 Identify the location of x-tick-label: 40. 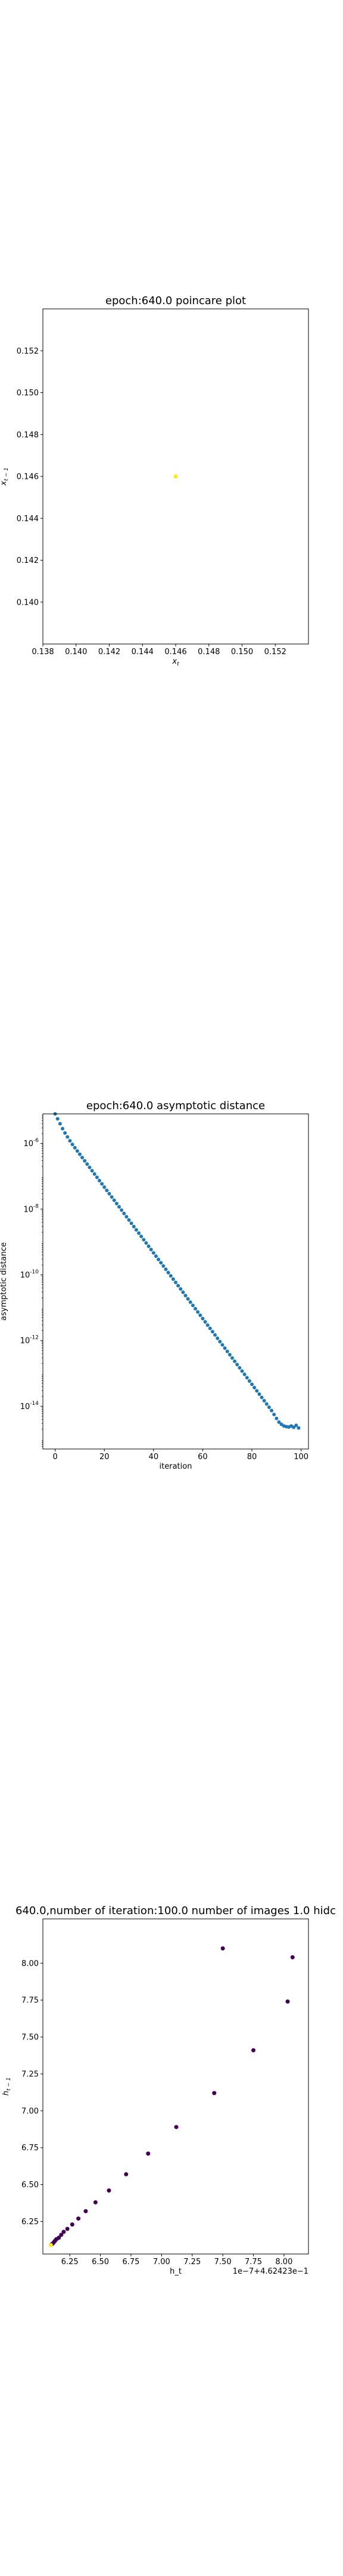
(154, 1457).